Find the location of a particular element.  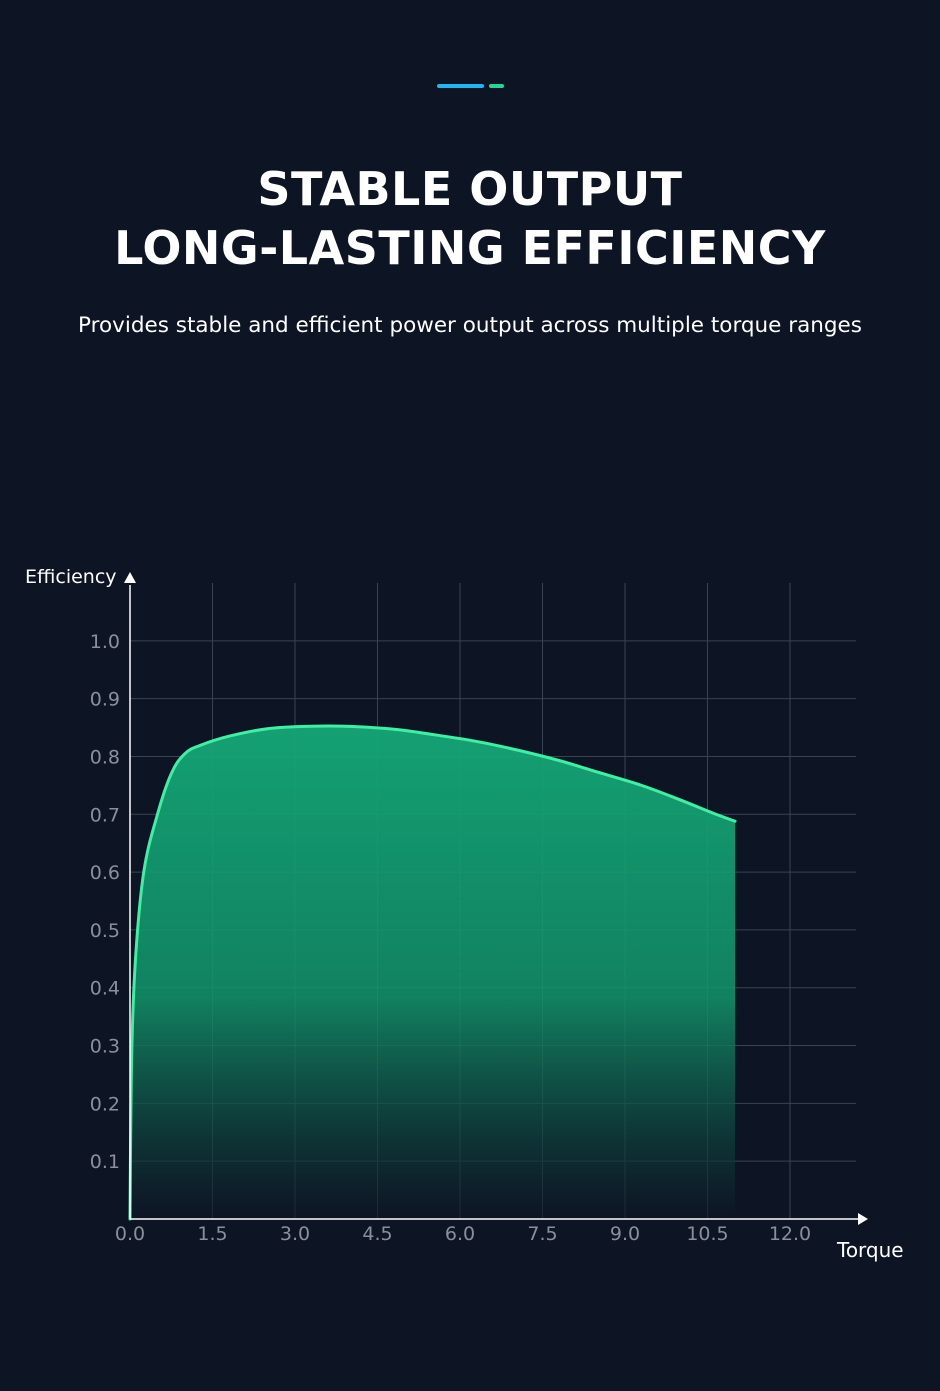

x-tick-label: 4.5 is located at coordinates (377, 1234).